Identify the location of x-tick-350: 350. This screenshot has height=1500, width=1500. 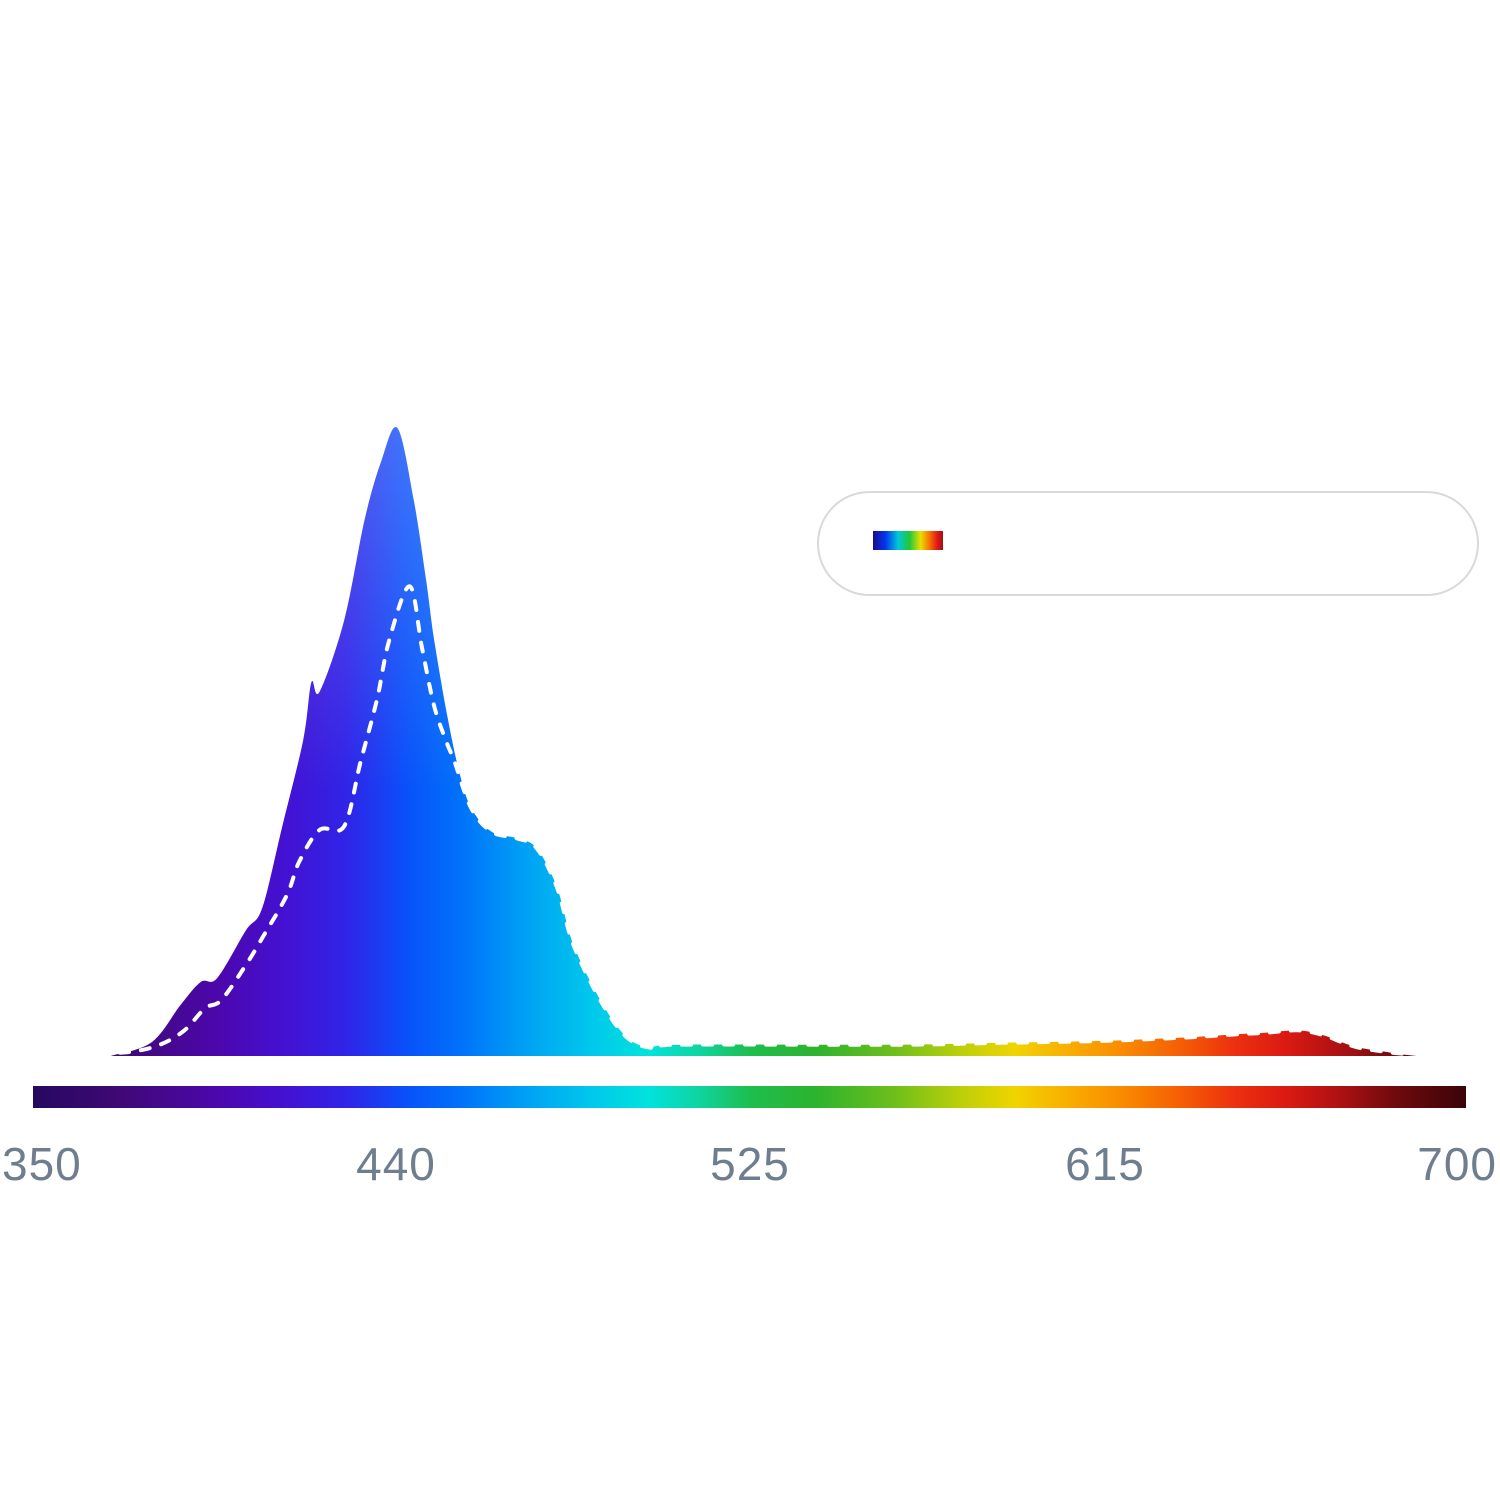
(42, 1164).